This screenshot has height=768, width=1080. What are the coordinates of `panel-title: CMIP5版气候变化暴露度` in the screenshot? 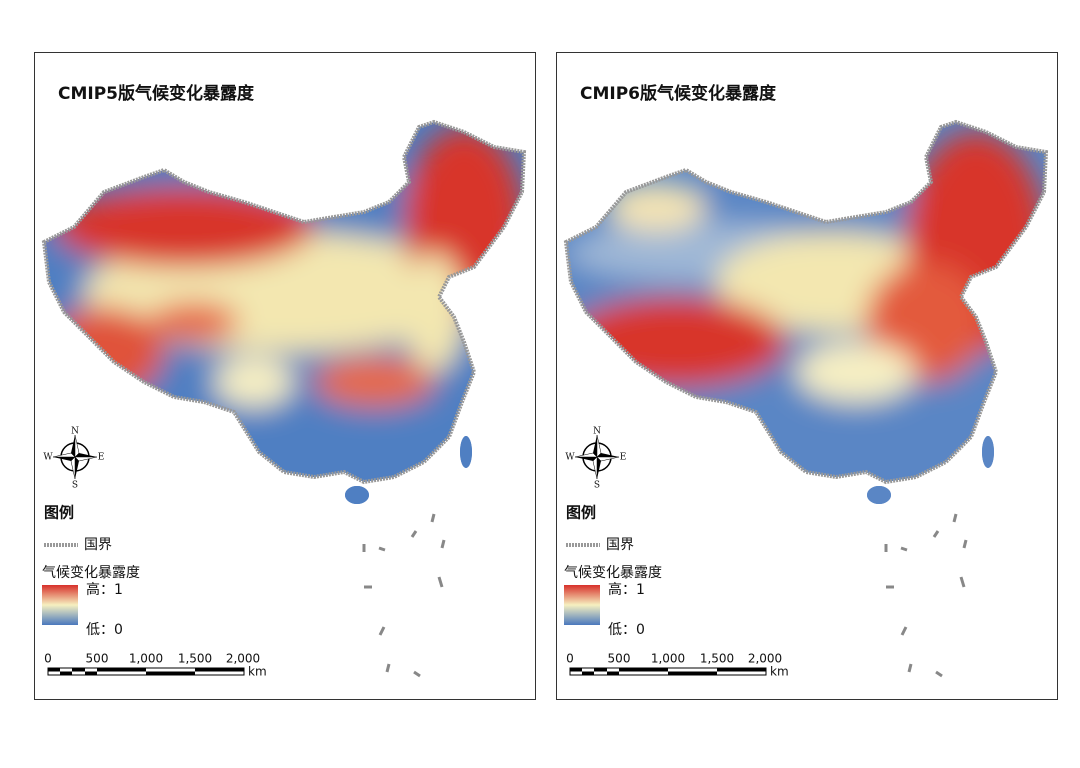 It's located at (156, 93).